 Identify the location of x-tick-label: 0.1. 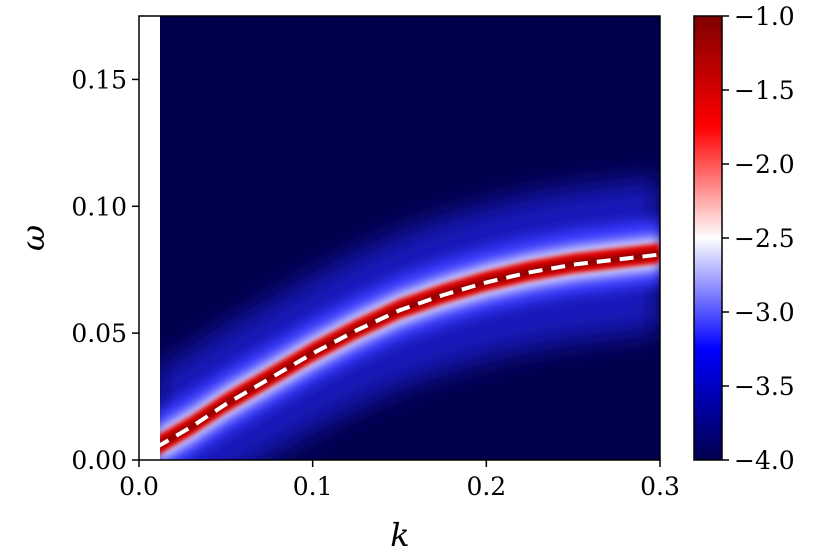
(313, 486).